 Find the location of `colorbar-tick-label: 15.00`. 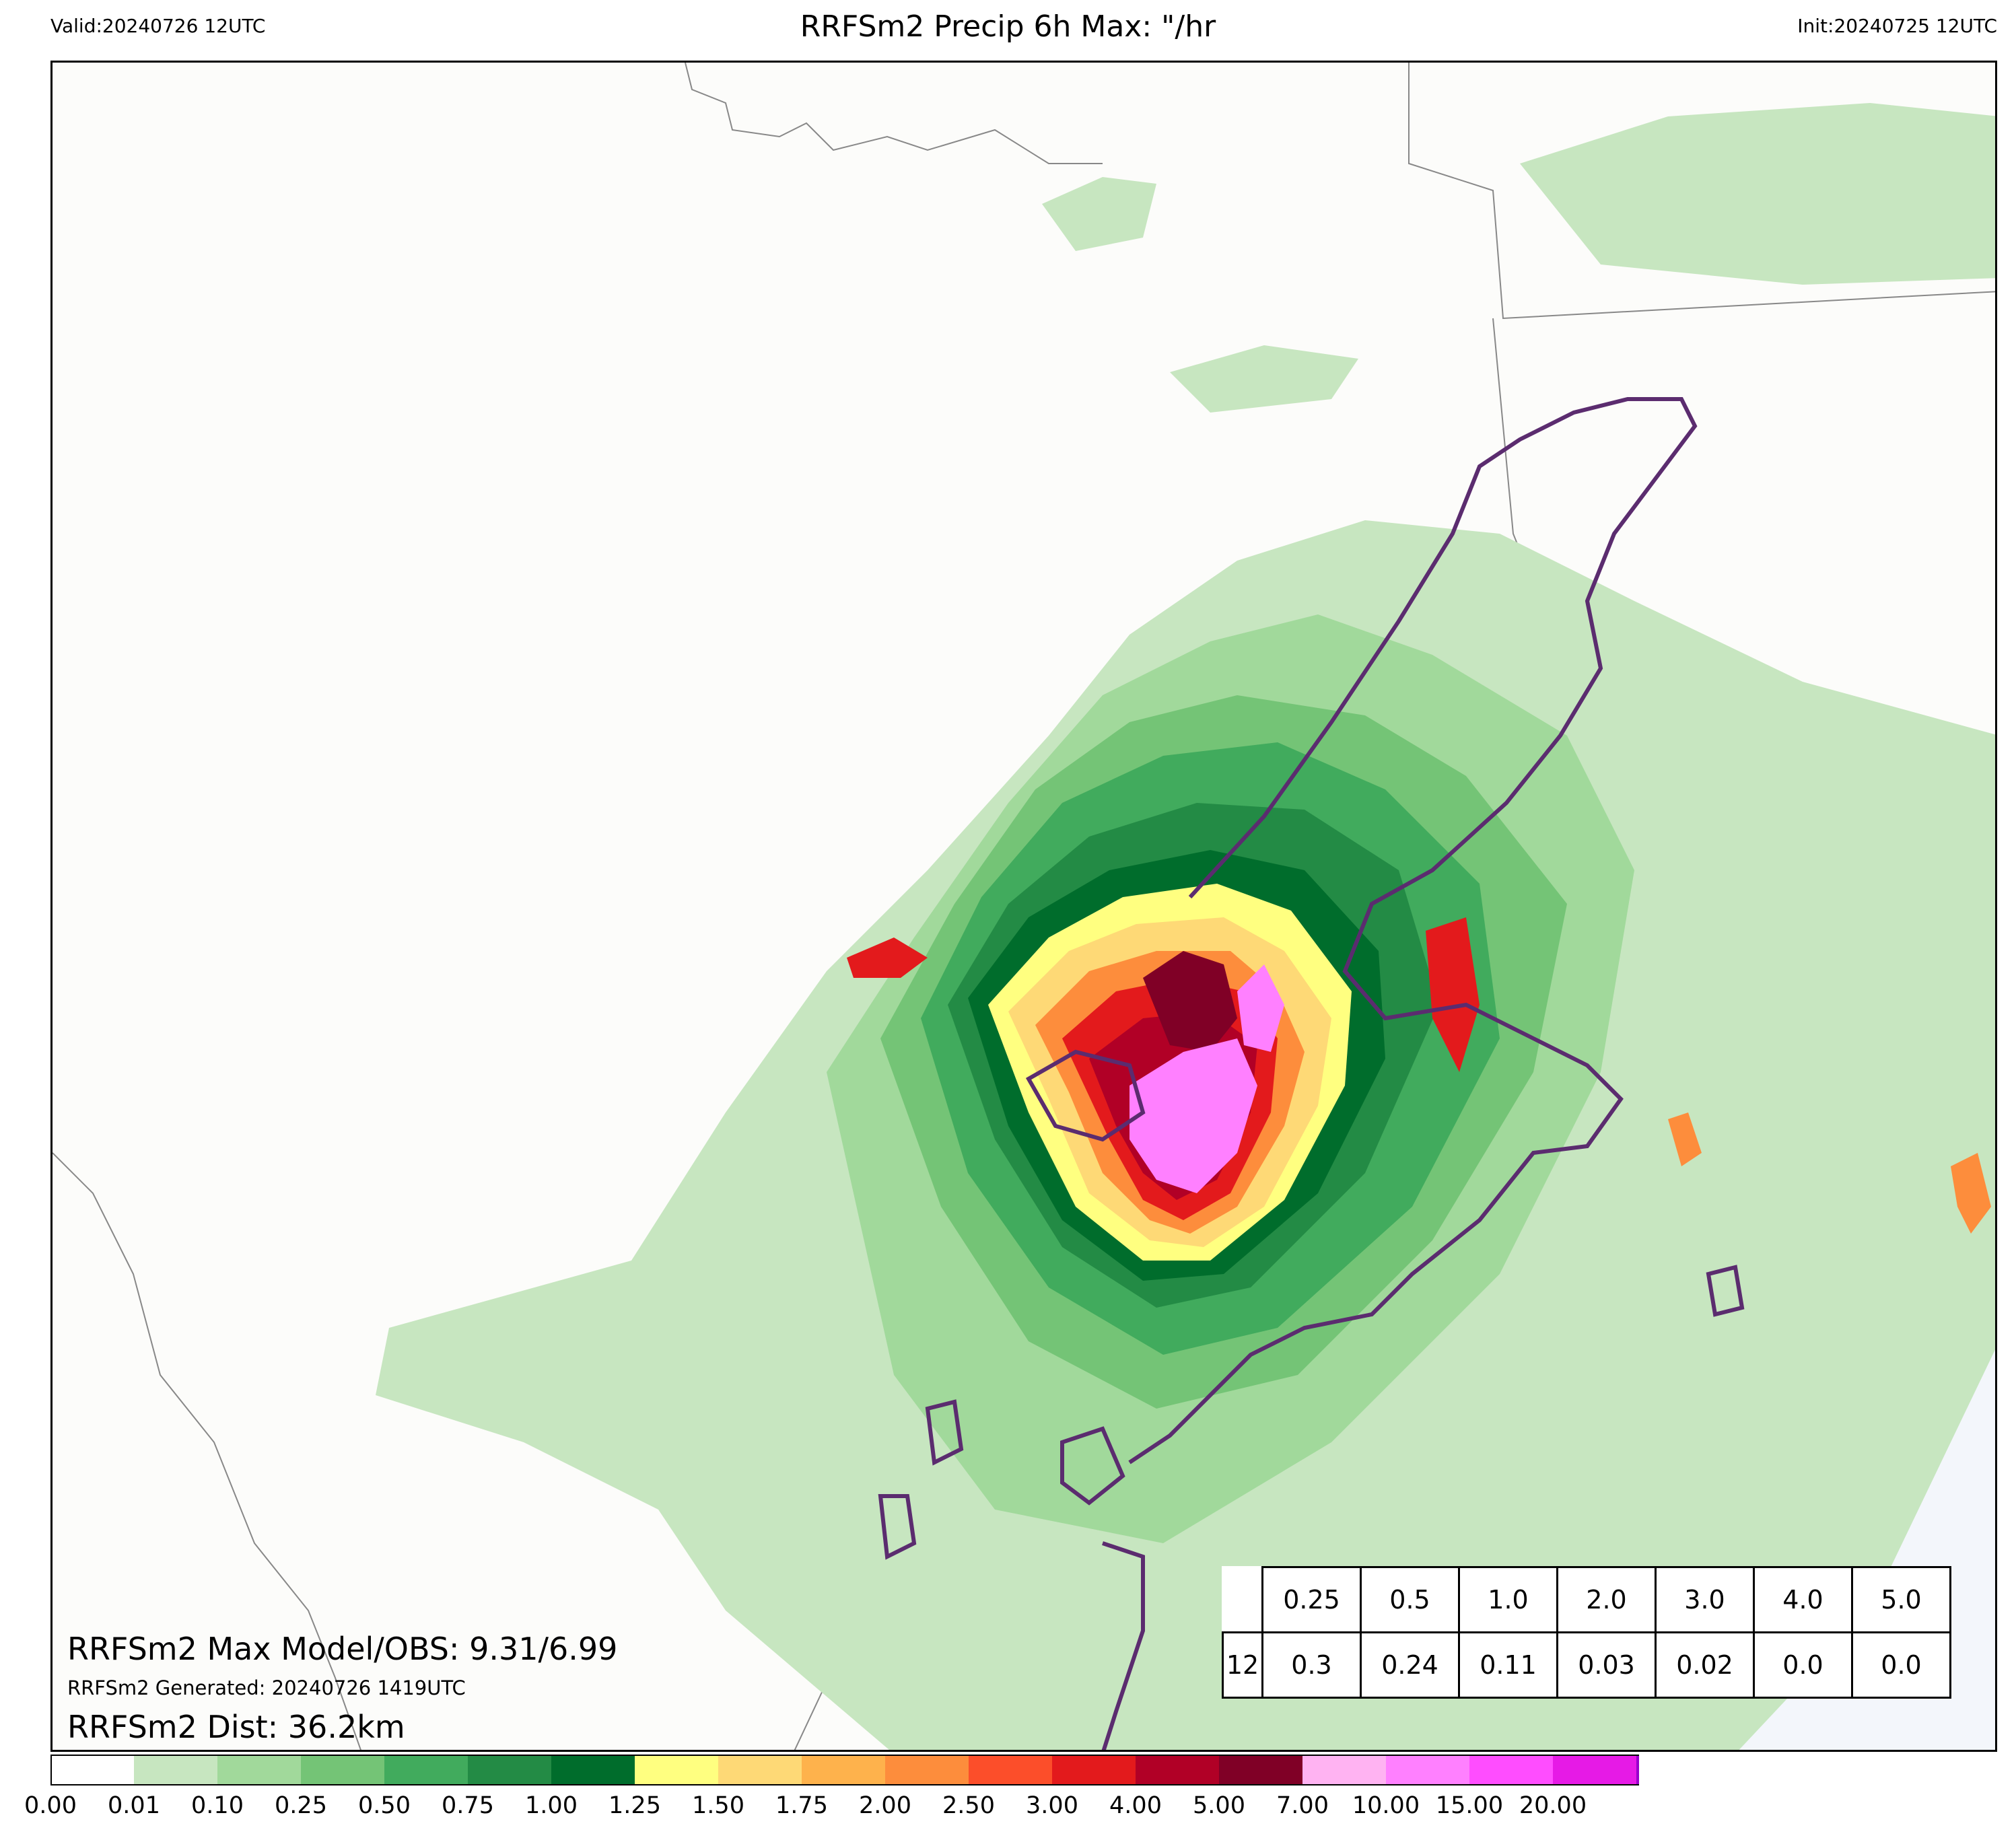

colorbar-tick-label: 15.00 is located at coordinates (1469, 1805).